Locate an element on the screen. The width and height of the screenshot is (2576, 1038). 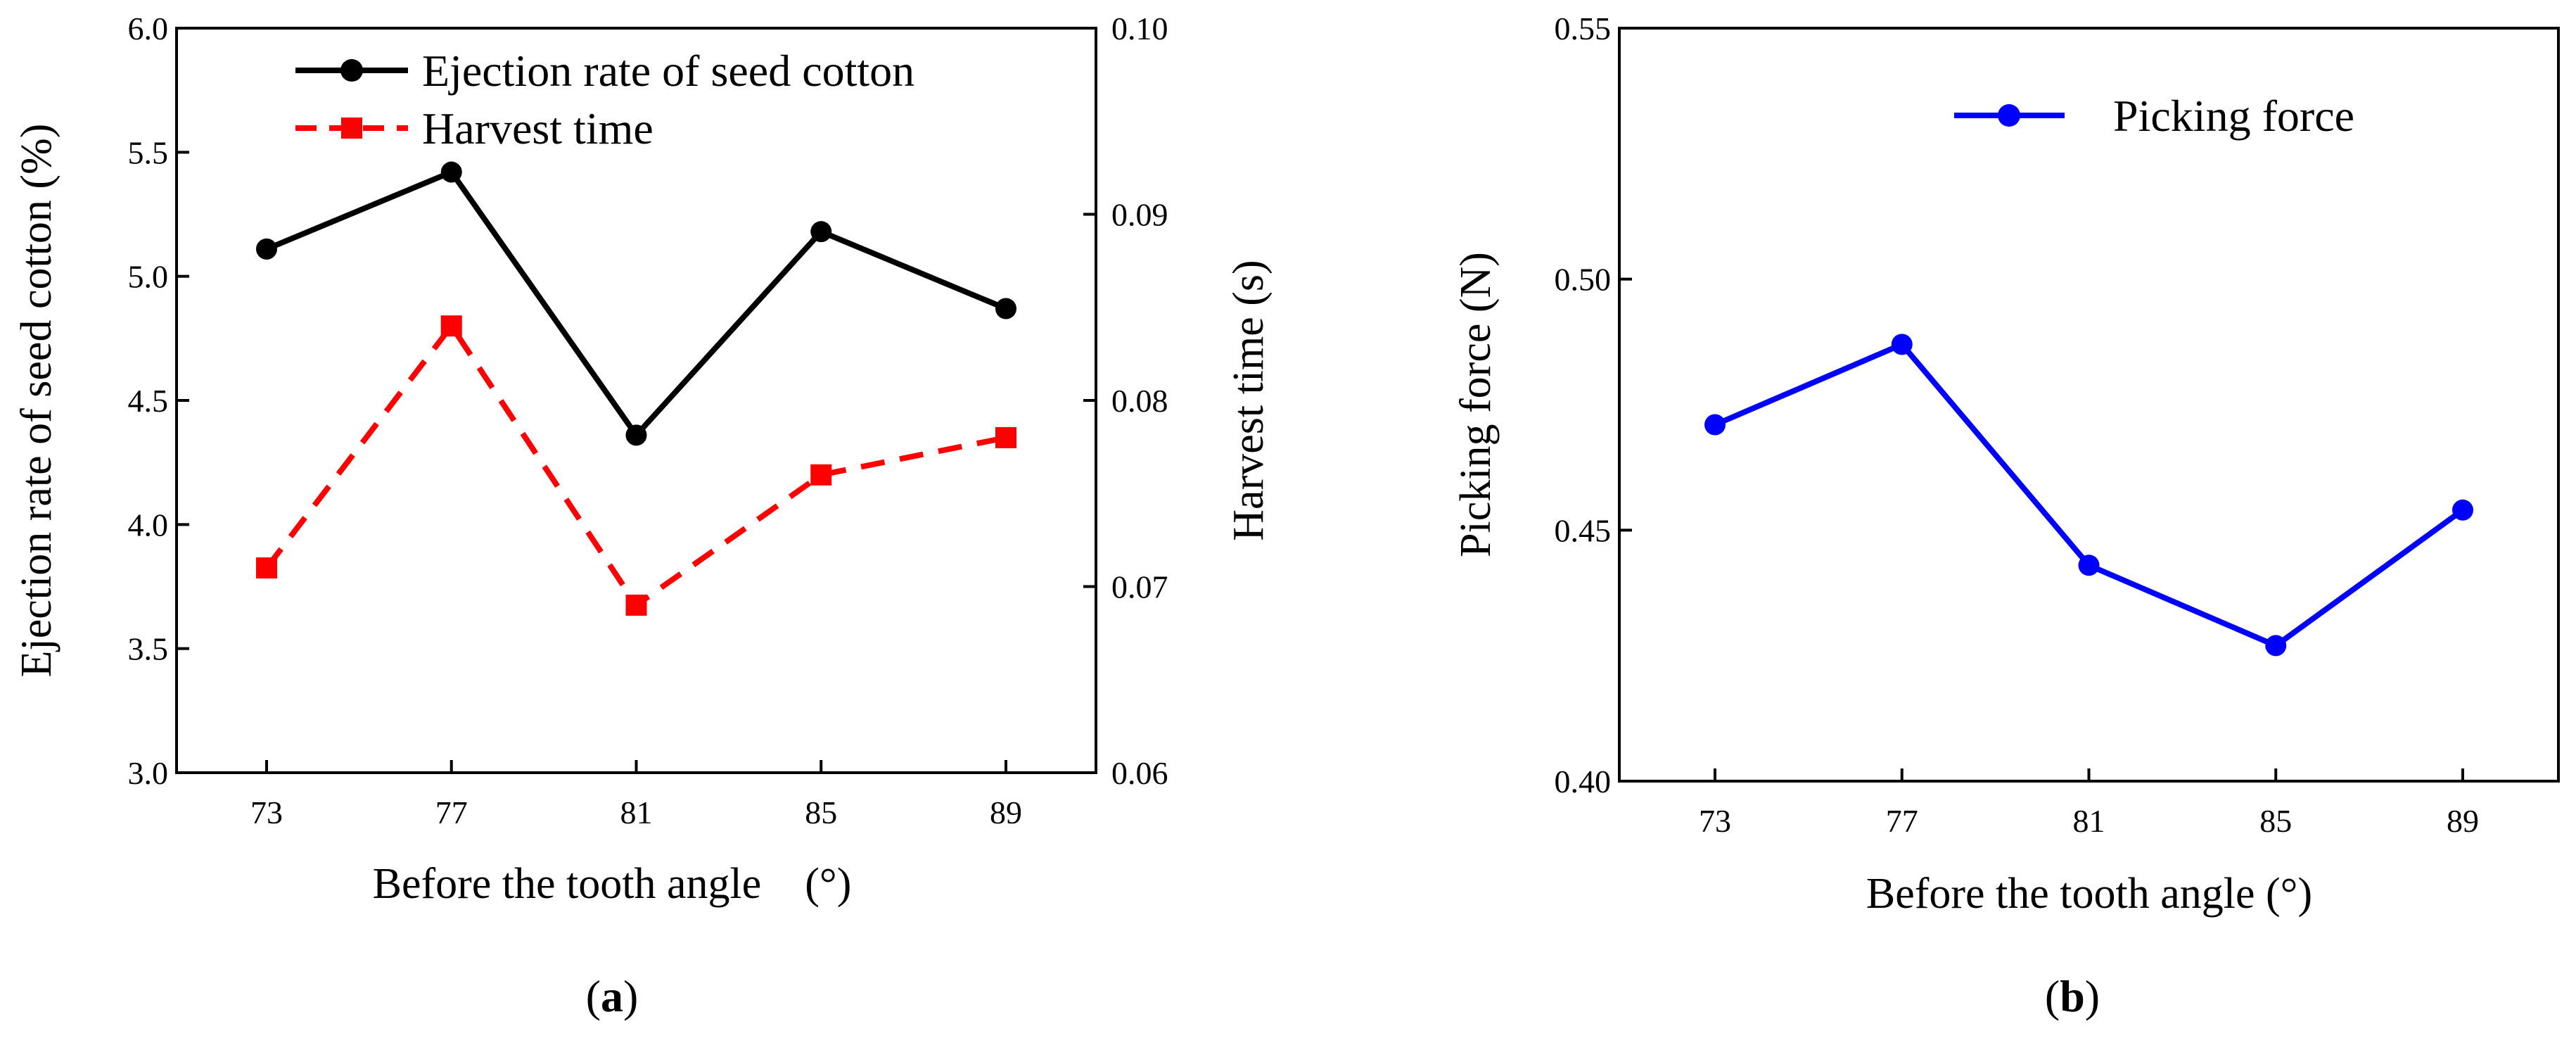
panel-b-close-paren: ) is located at coordinates (2092, 996).